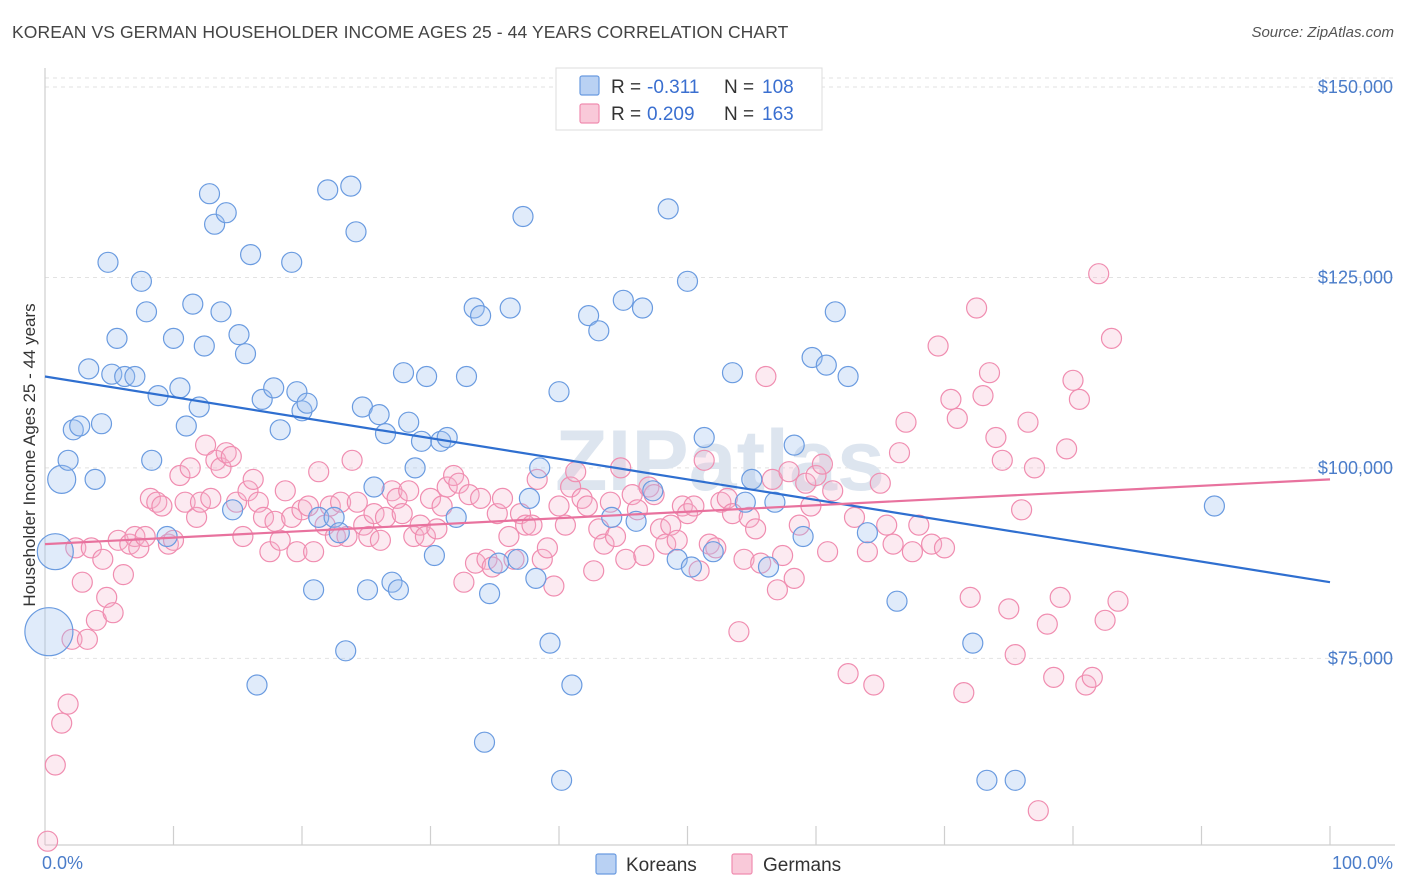  Describe the element at coordinates (62, 863) in the screenshot. I see `x-tick-label-min: 0.0%` at that location.